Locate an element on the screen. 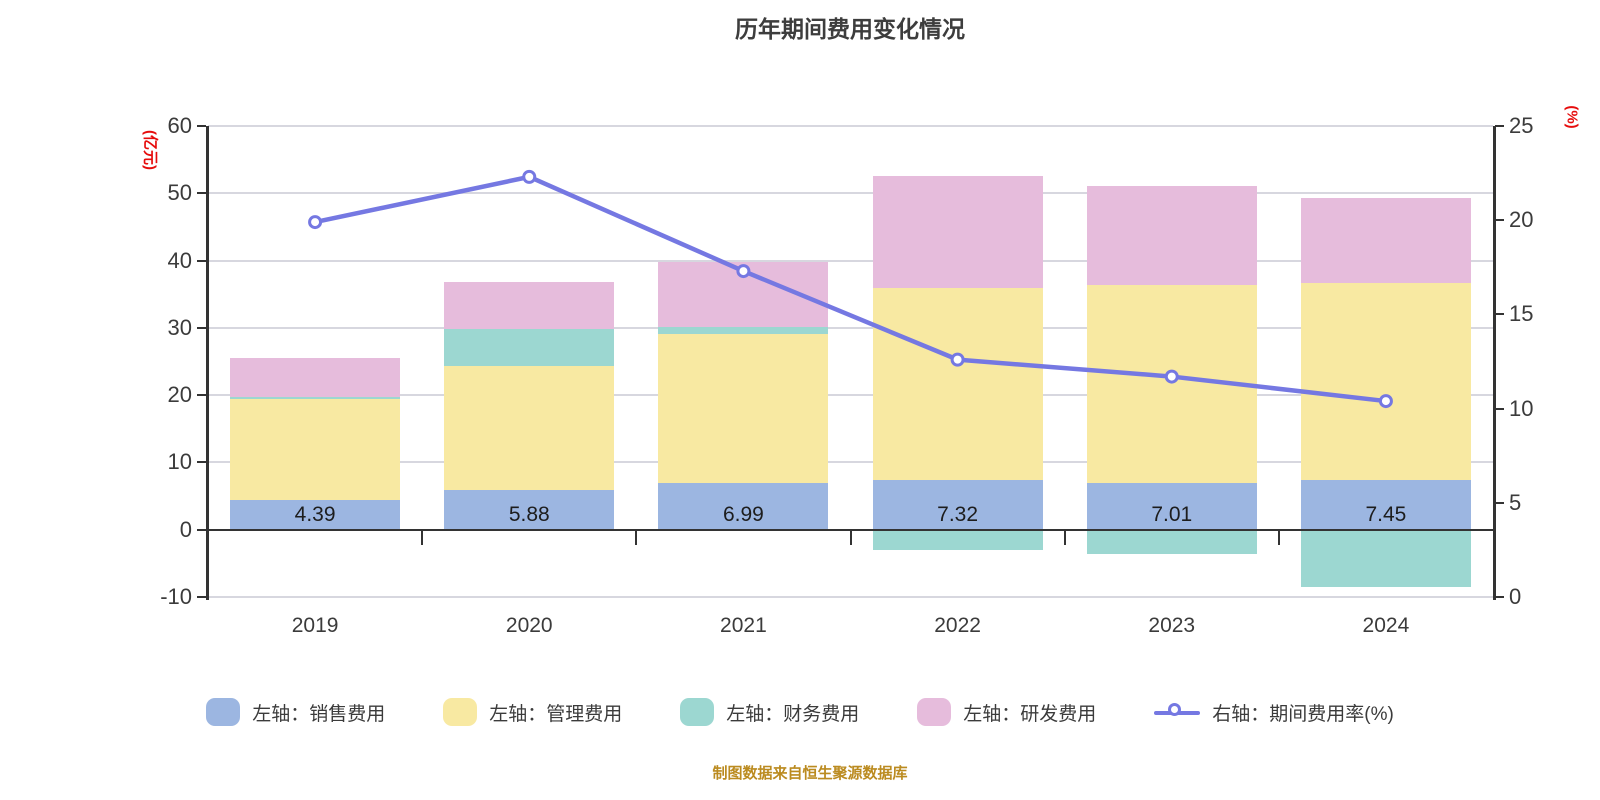 The image size is (1600, 800). left-axis-spine is located at coordinates (207, 363).